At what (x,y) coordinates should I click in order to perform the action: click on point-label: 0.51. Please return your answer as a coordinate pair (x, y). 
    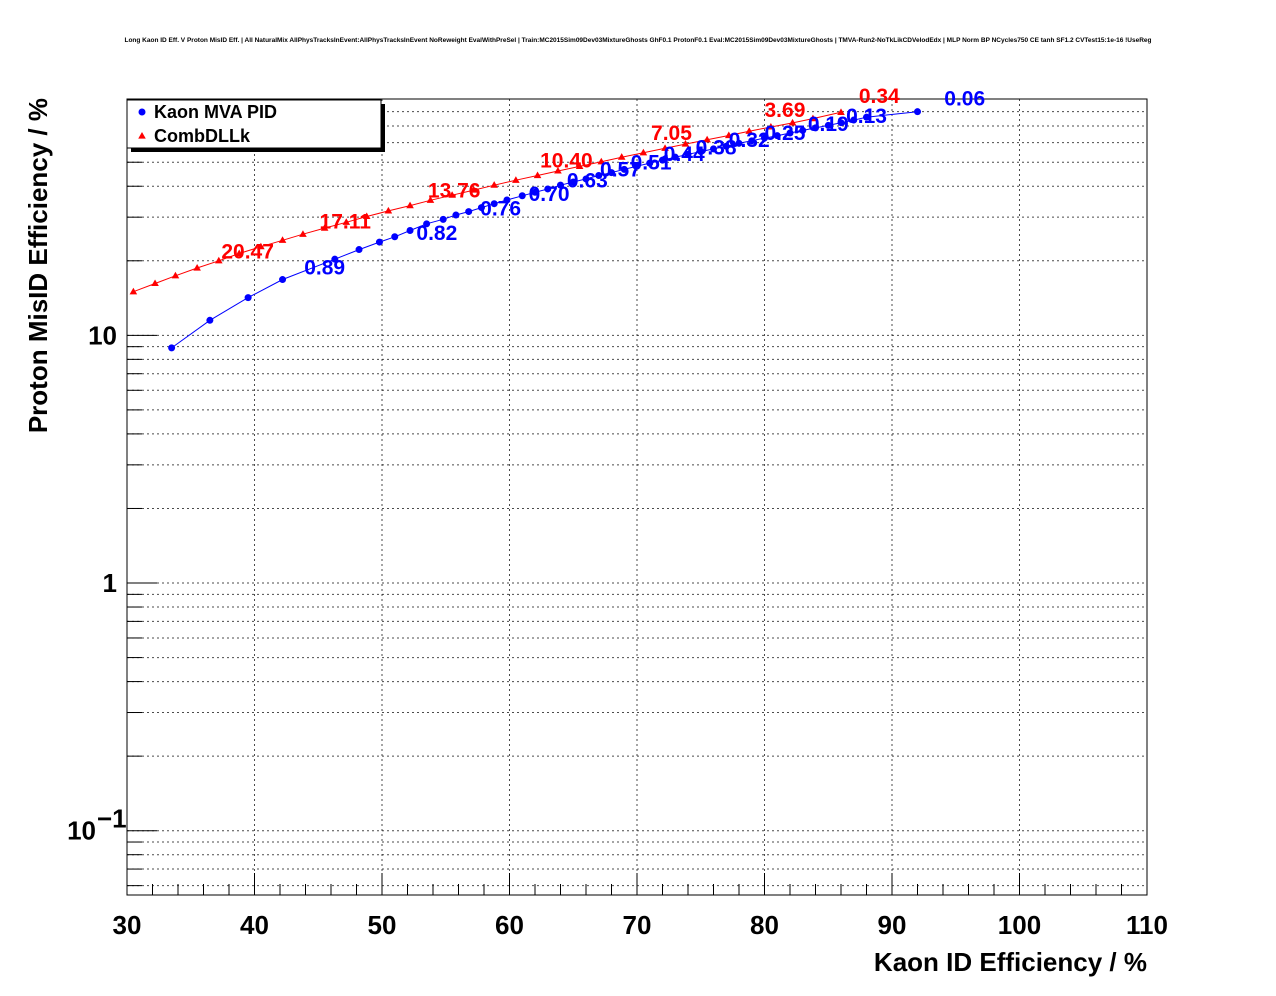
    Looking at the image, I should click on (651, 162).